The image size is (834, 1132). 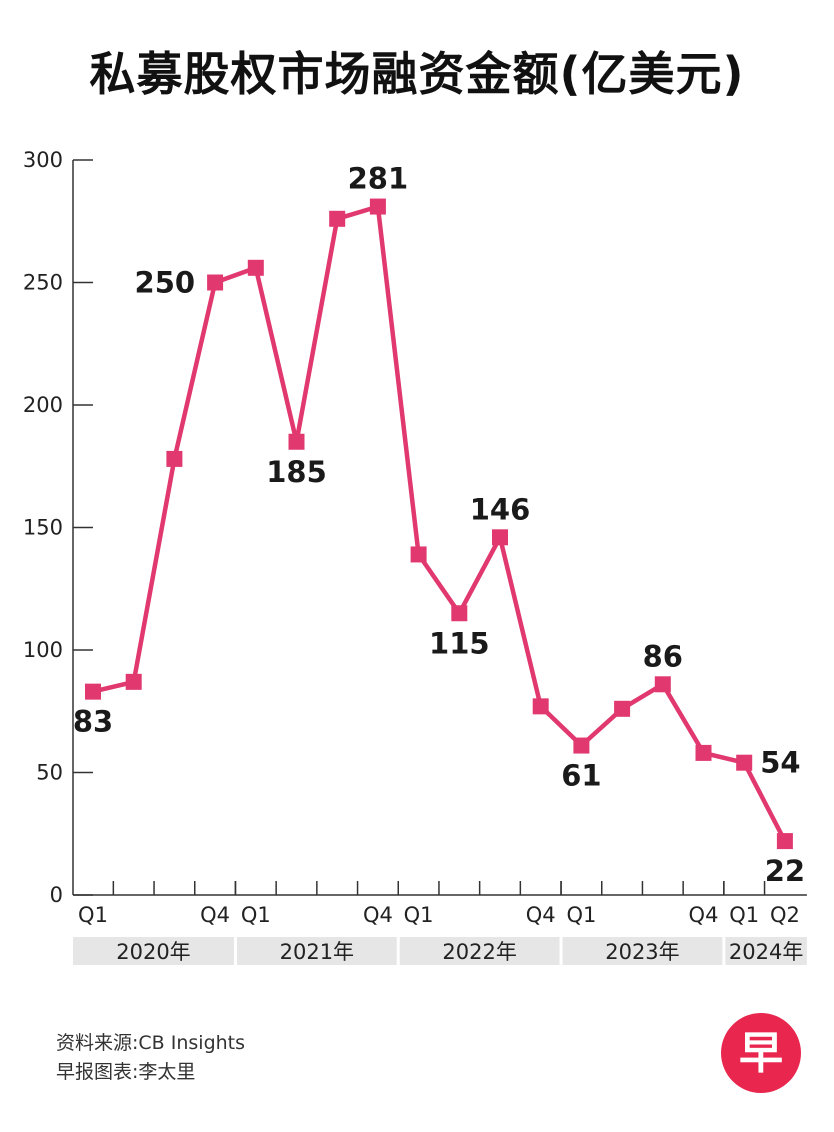 I want to click on source-note: 资料来源:CB Insights, so click(x=151, y=1043).